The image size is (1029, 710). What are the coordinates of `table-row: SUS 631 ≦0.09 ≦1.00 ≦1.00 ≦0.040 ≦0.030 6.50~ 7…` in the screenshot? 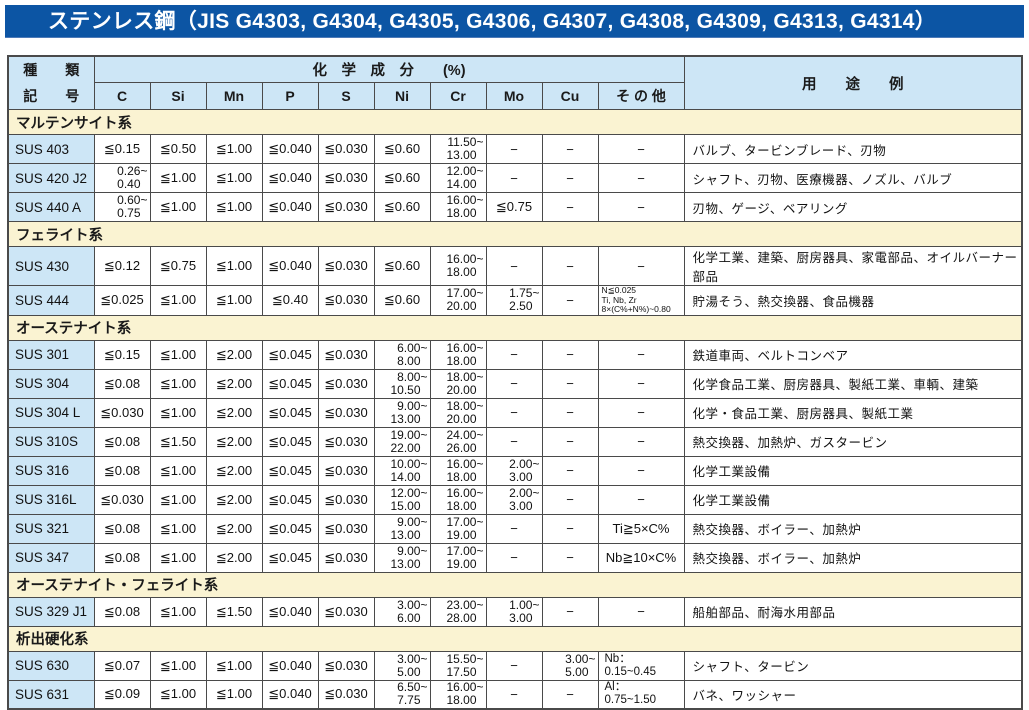 It's located at (515, 694).